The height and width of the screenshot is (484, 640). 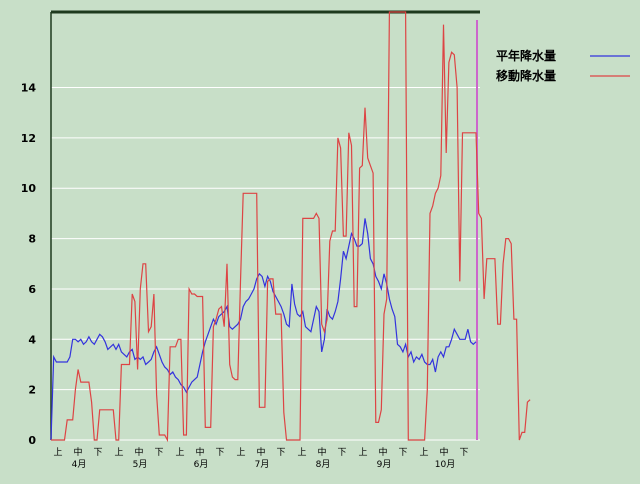 I want to click on month-label: 9月, so click(x=384, y=464).